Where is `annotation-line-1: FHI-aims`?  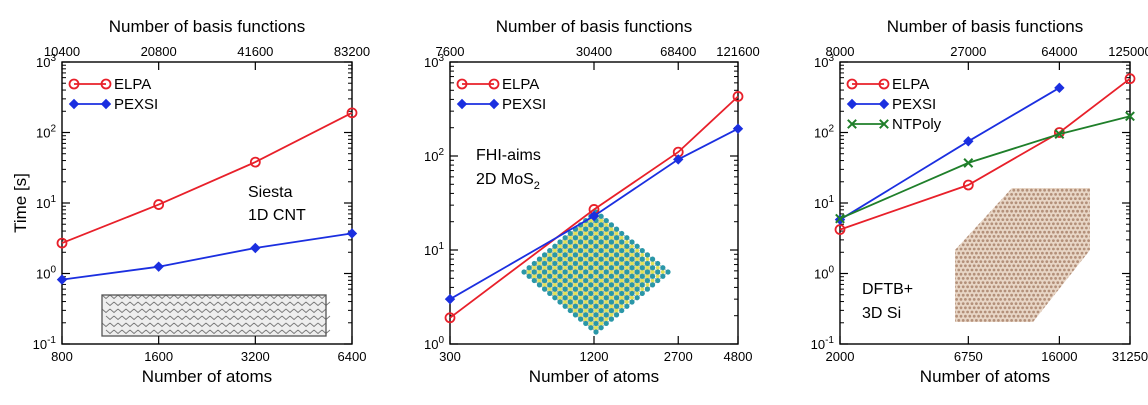
annotation-line-1: FHI-aims is located at coordinates (508, 155).